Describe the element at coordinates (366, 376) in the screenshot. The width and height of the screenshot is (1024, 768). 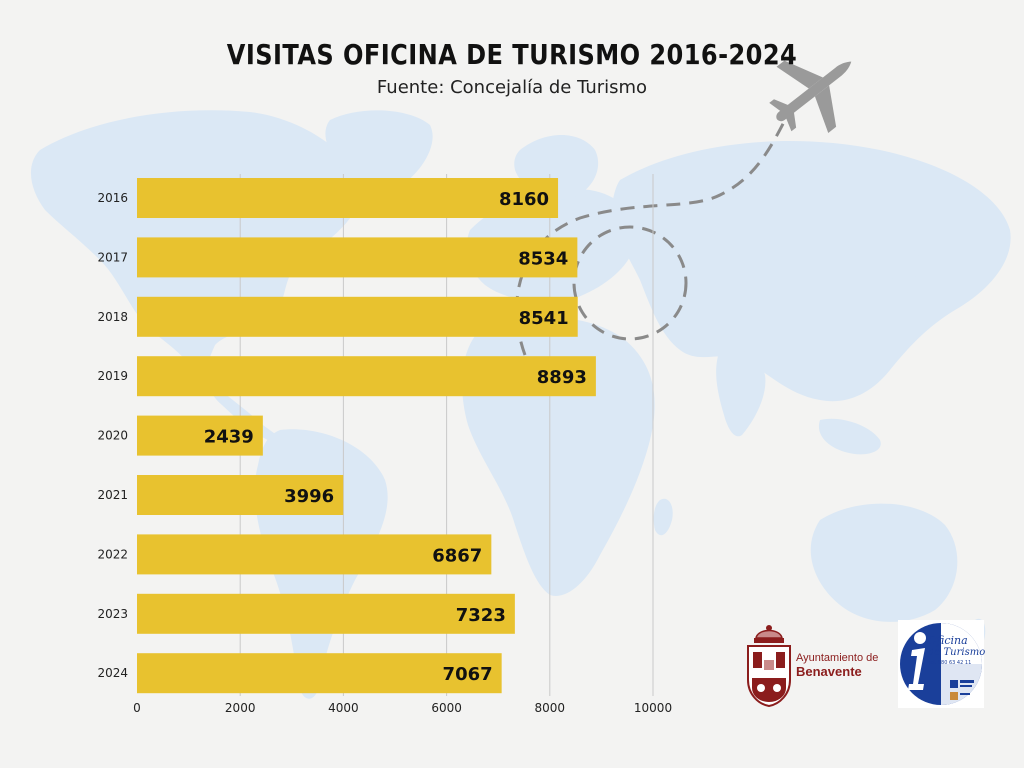
I see `bar-2019` at that location.